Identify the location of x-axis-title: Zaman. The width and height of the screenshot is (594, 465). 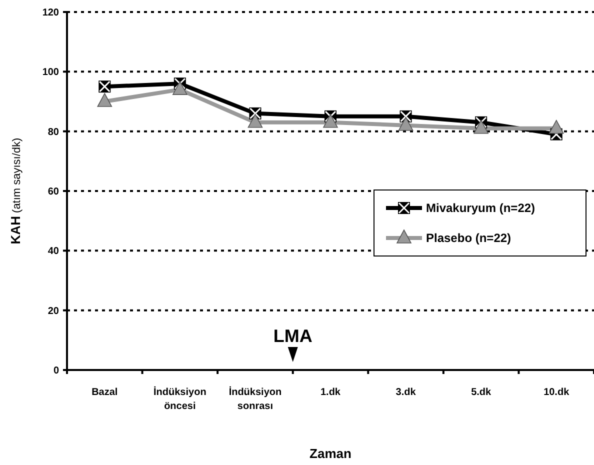
(331, 453).